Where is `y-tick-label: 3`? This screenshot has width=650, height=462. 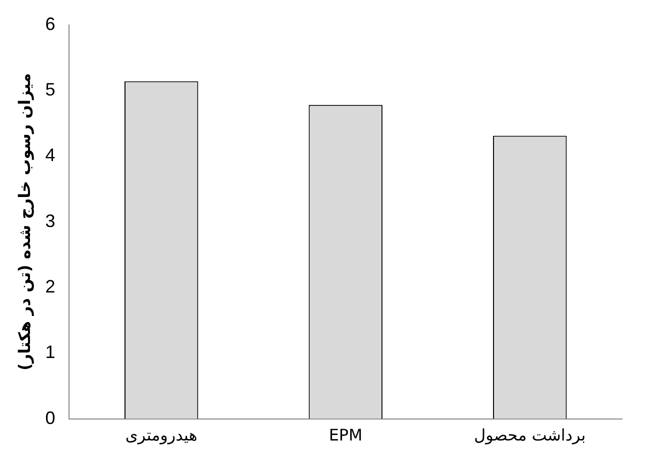 y-tick-label: 3 is located at coordinates (50, 220).